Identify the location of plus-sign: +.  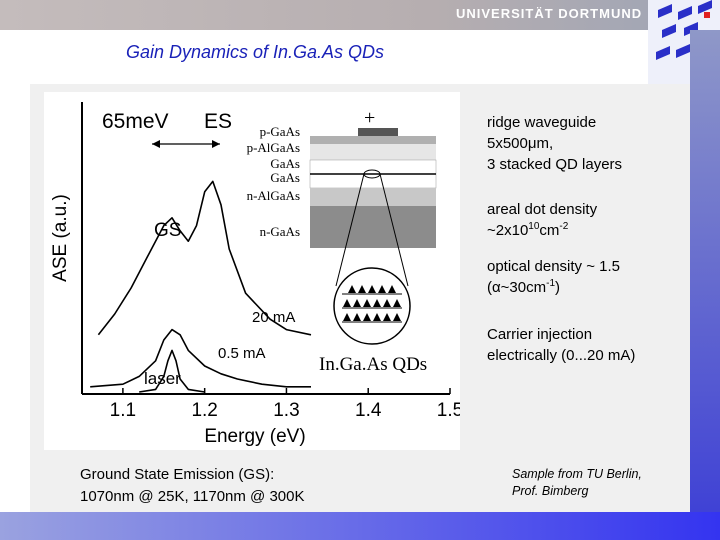
(369, 118).